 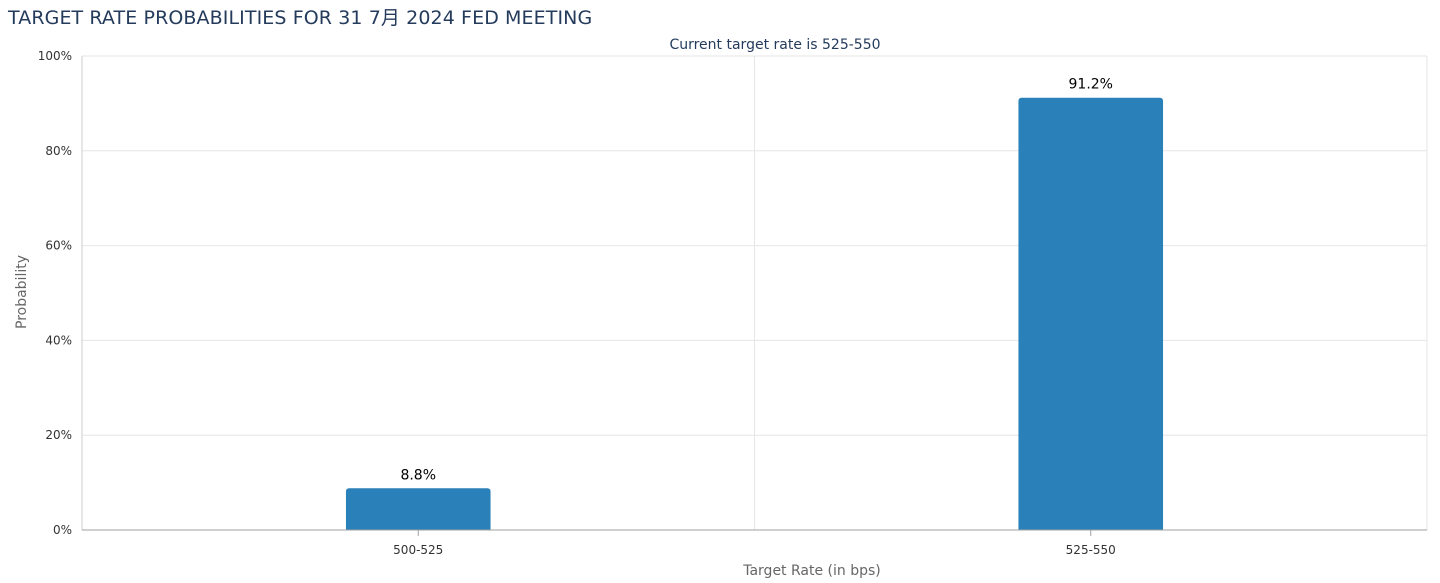 What do you see at coordinates (811, 571) in the screenshot?
I see `x-axis-title: Target Rate (in bps)` at bounding box center [811, 571].